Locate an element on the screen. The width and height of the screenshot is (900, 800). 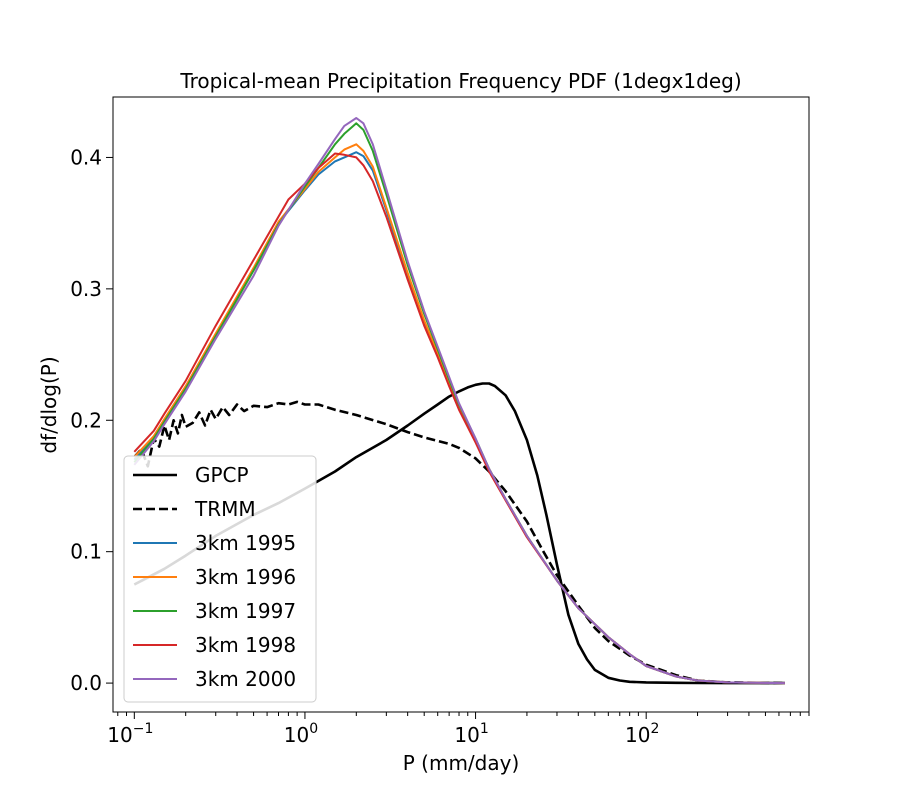
y-tick-label: 0.0 is located at coordinates (86, 683).